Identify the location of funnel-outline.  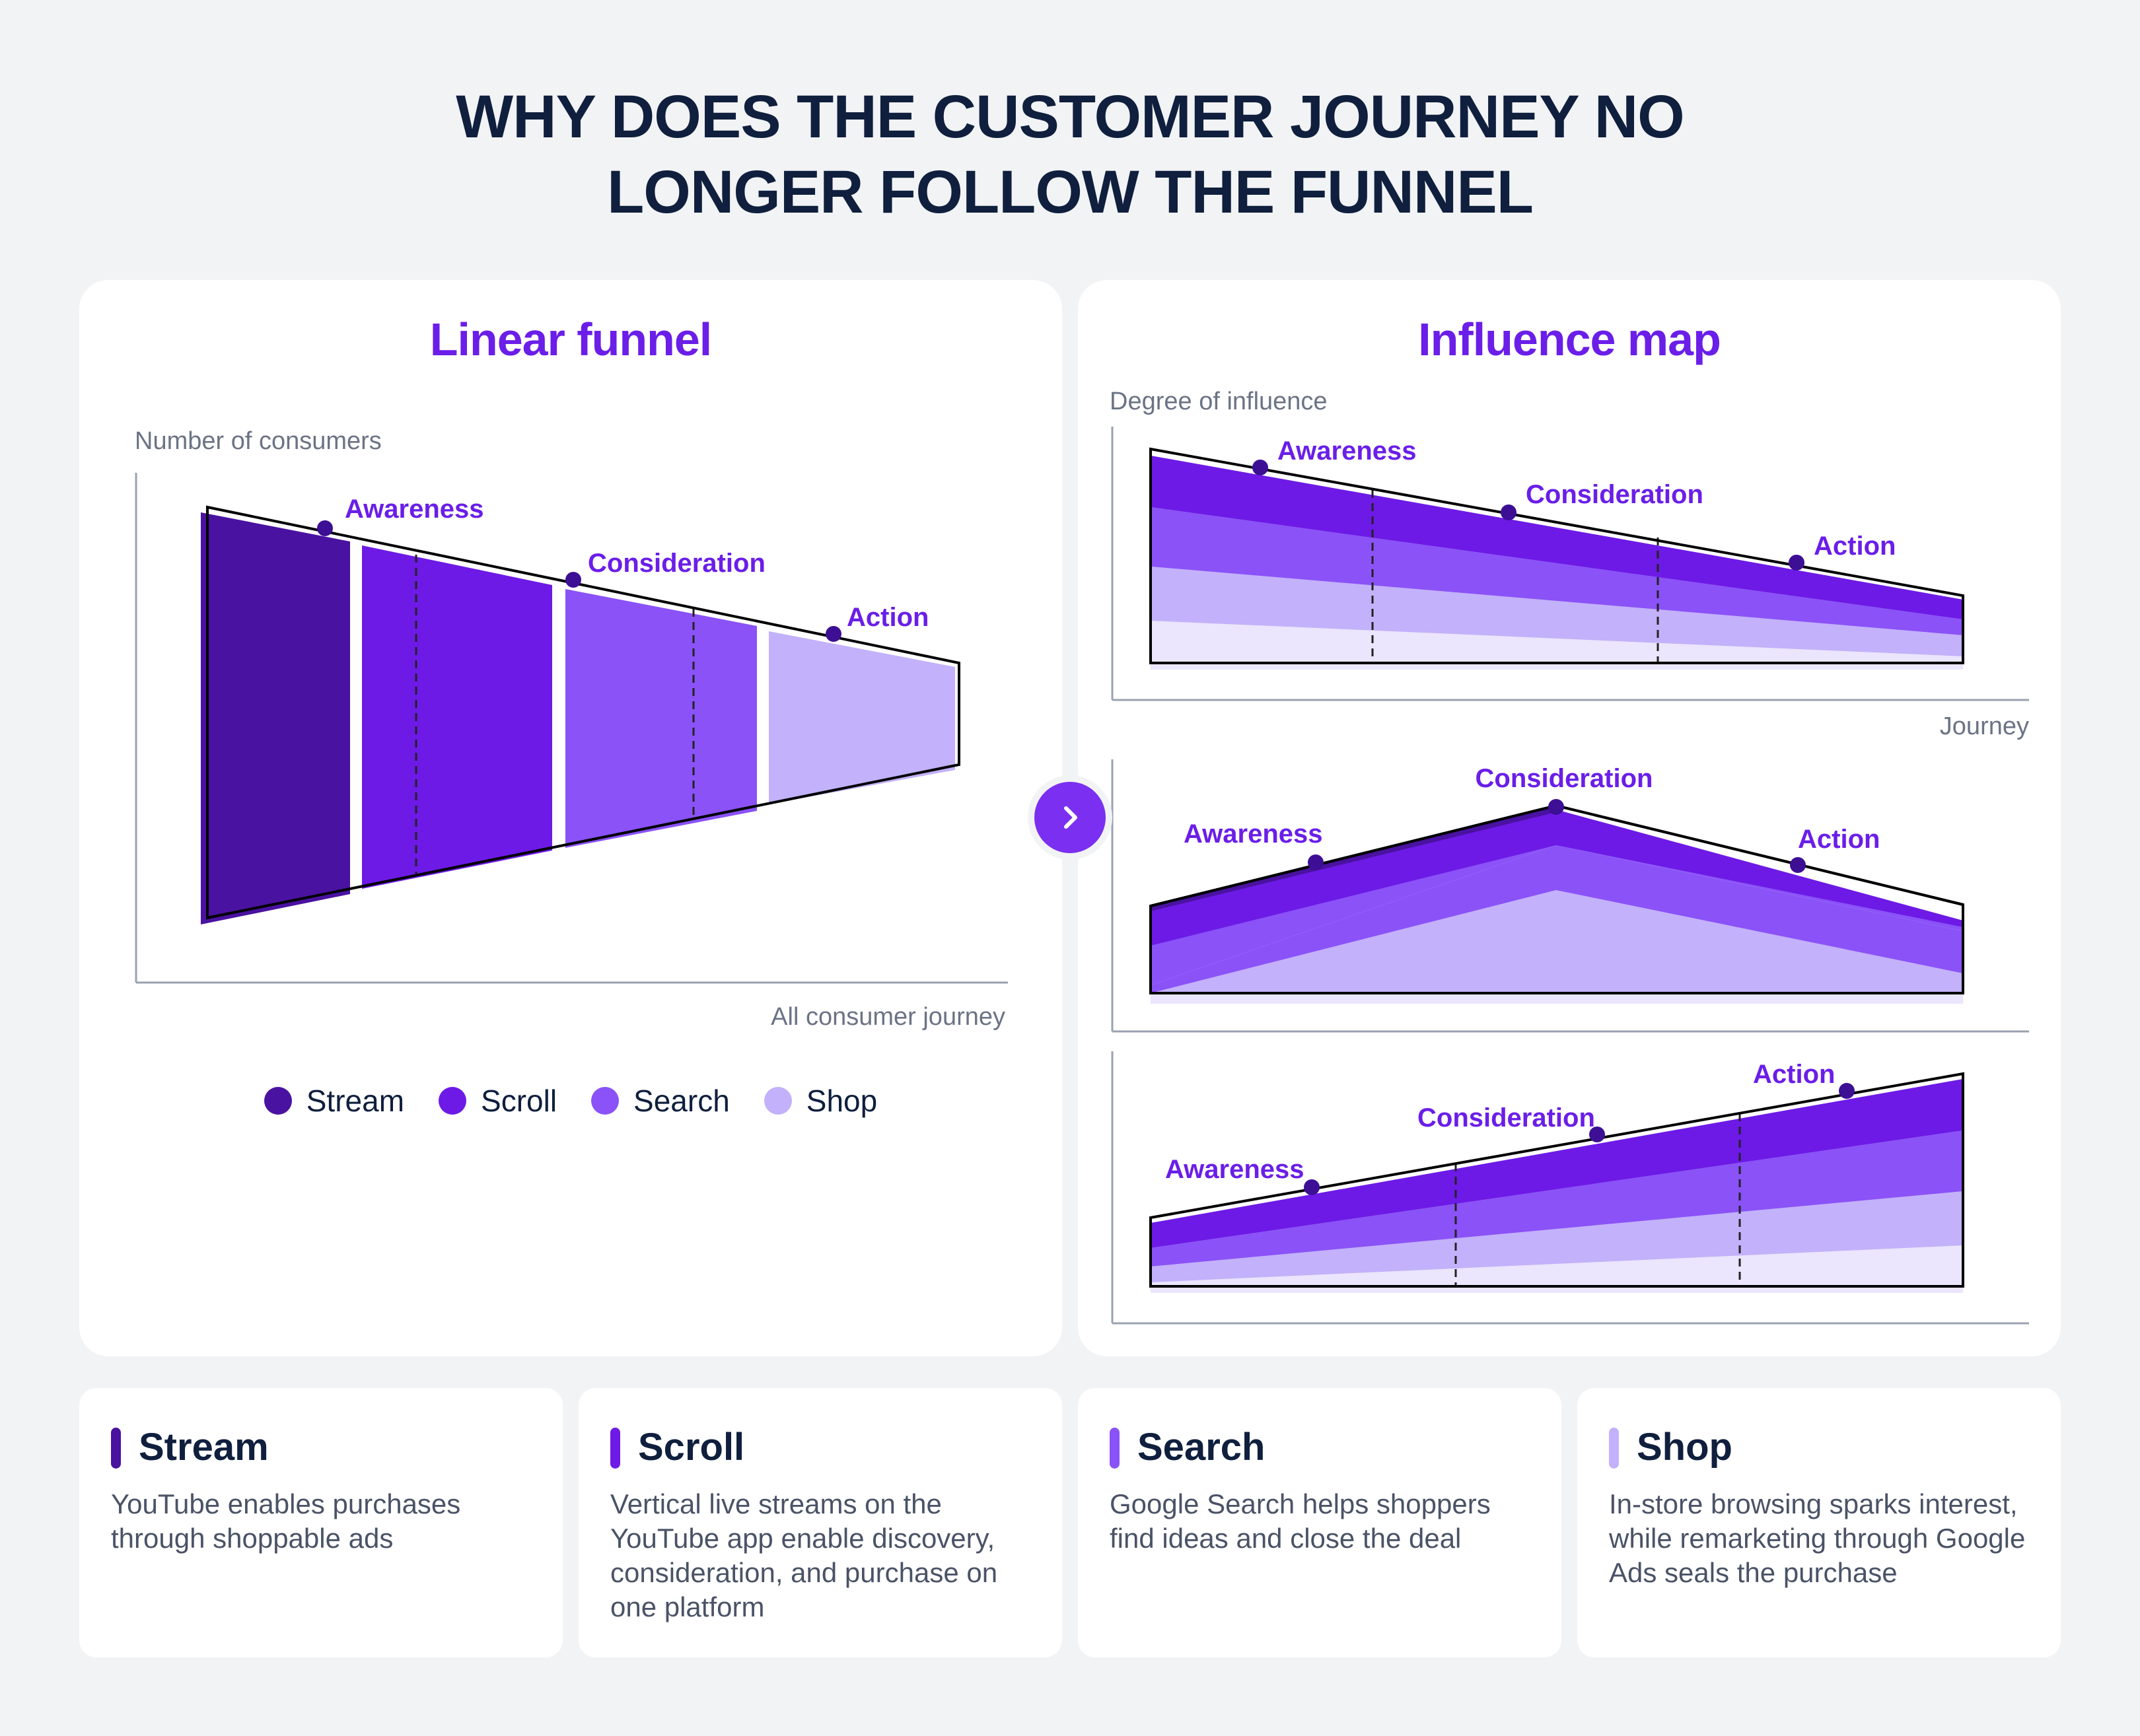
(583, 712).